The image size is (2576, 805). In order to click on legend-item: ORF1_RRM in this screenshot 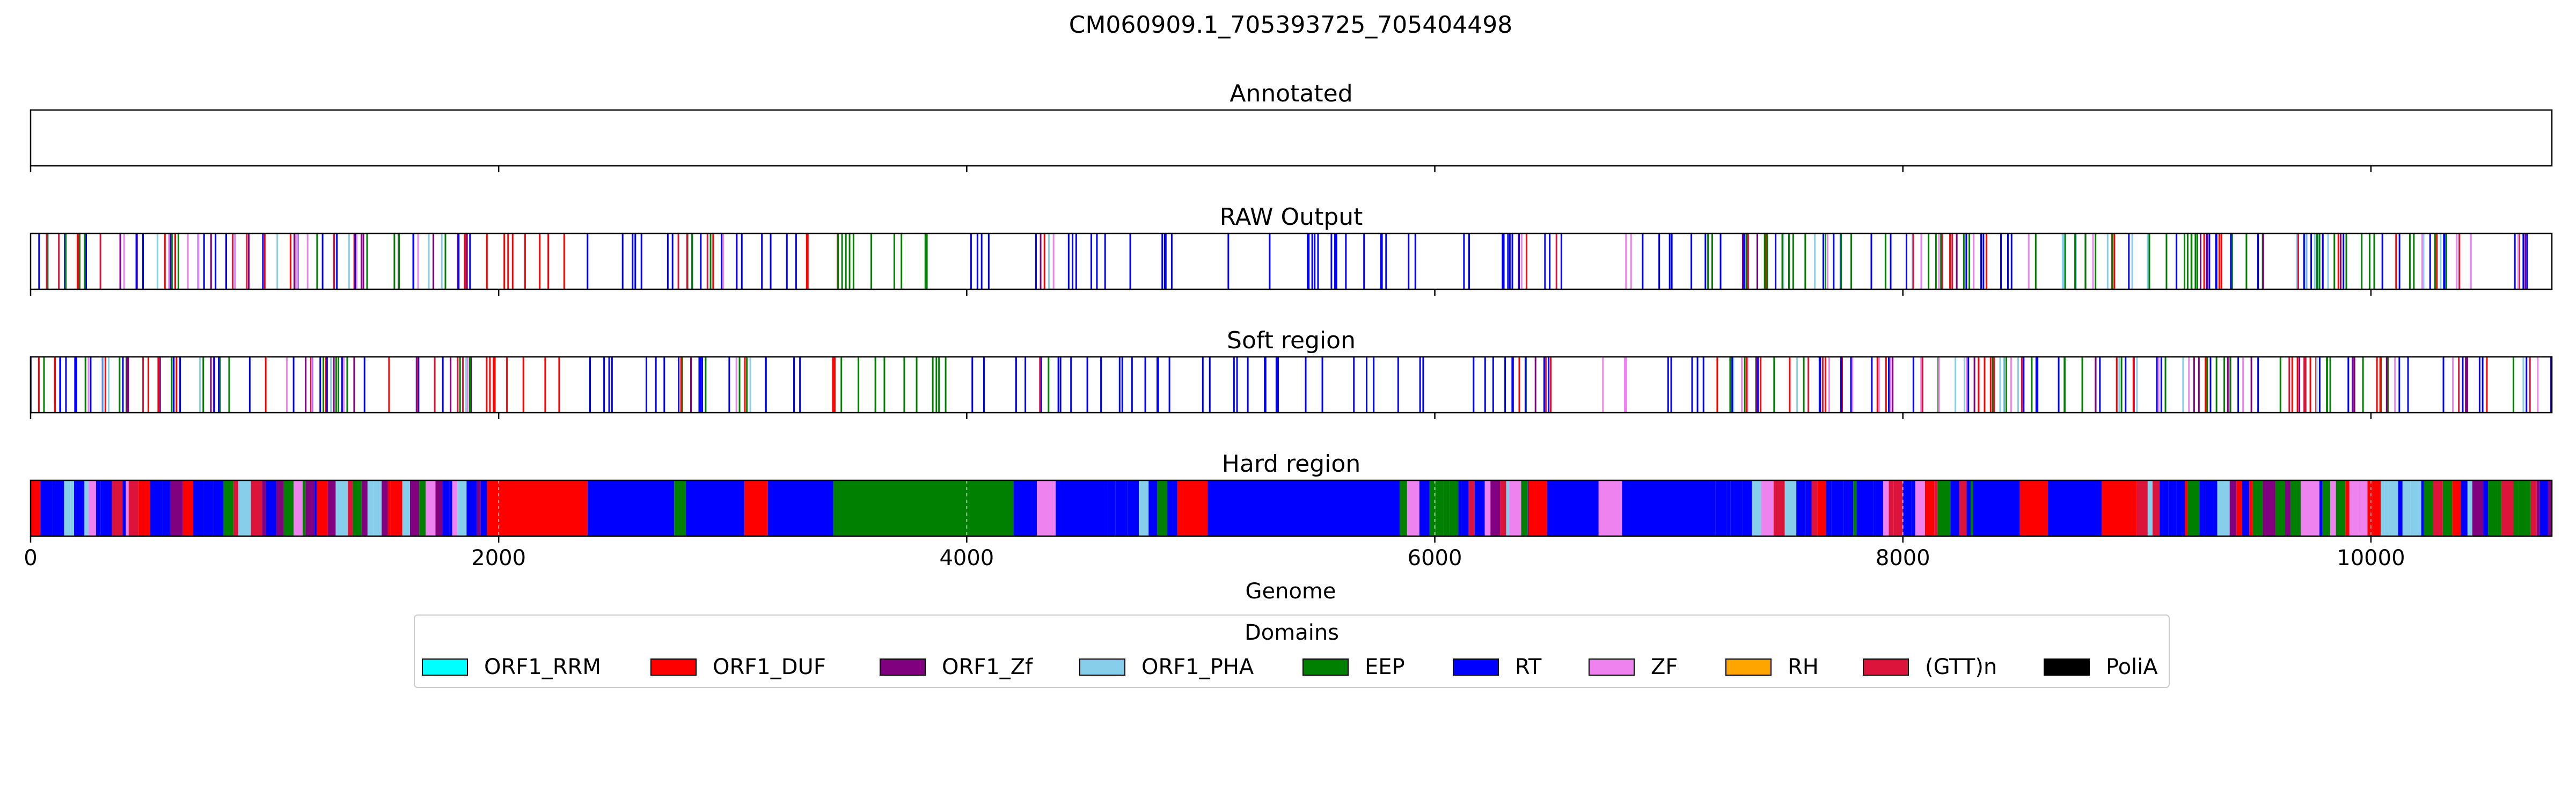, I will do `click(511, 667)`.